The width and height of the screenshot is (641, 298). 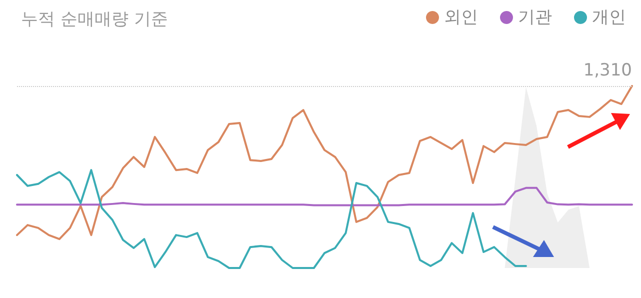 What do you see at coordinates (607, 70) in the screenshot?
I see `text: 1,310` at bounding box center [607, 70].